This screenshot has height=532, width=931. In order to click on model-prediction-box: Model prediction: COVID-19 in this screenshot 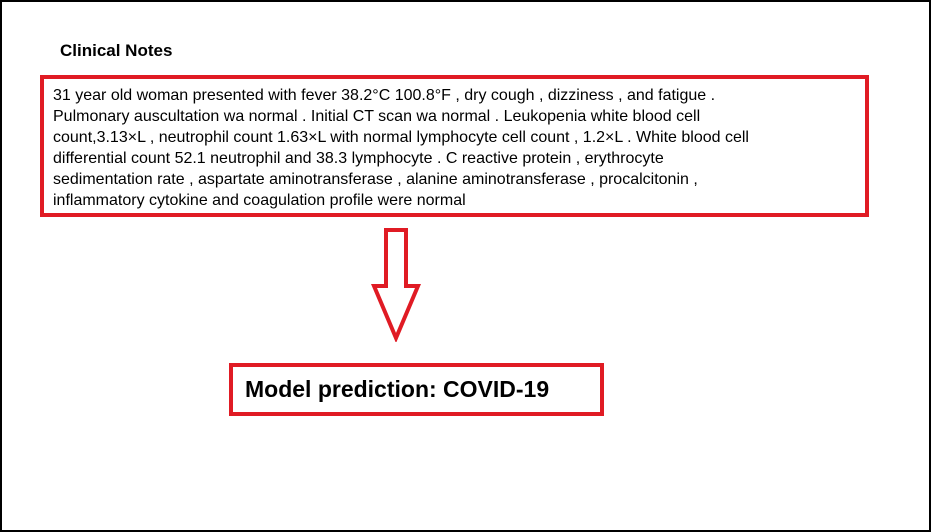, I will do `click(416, 389)`.